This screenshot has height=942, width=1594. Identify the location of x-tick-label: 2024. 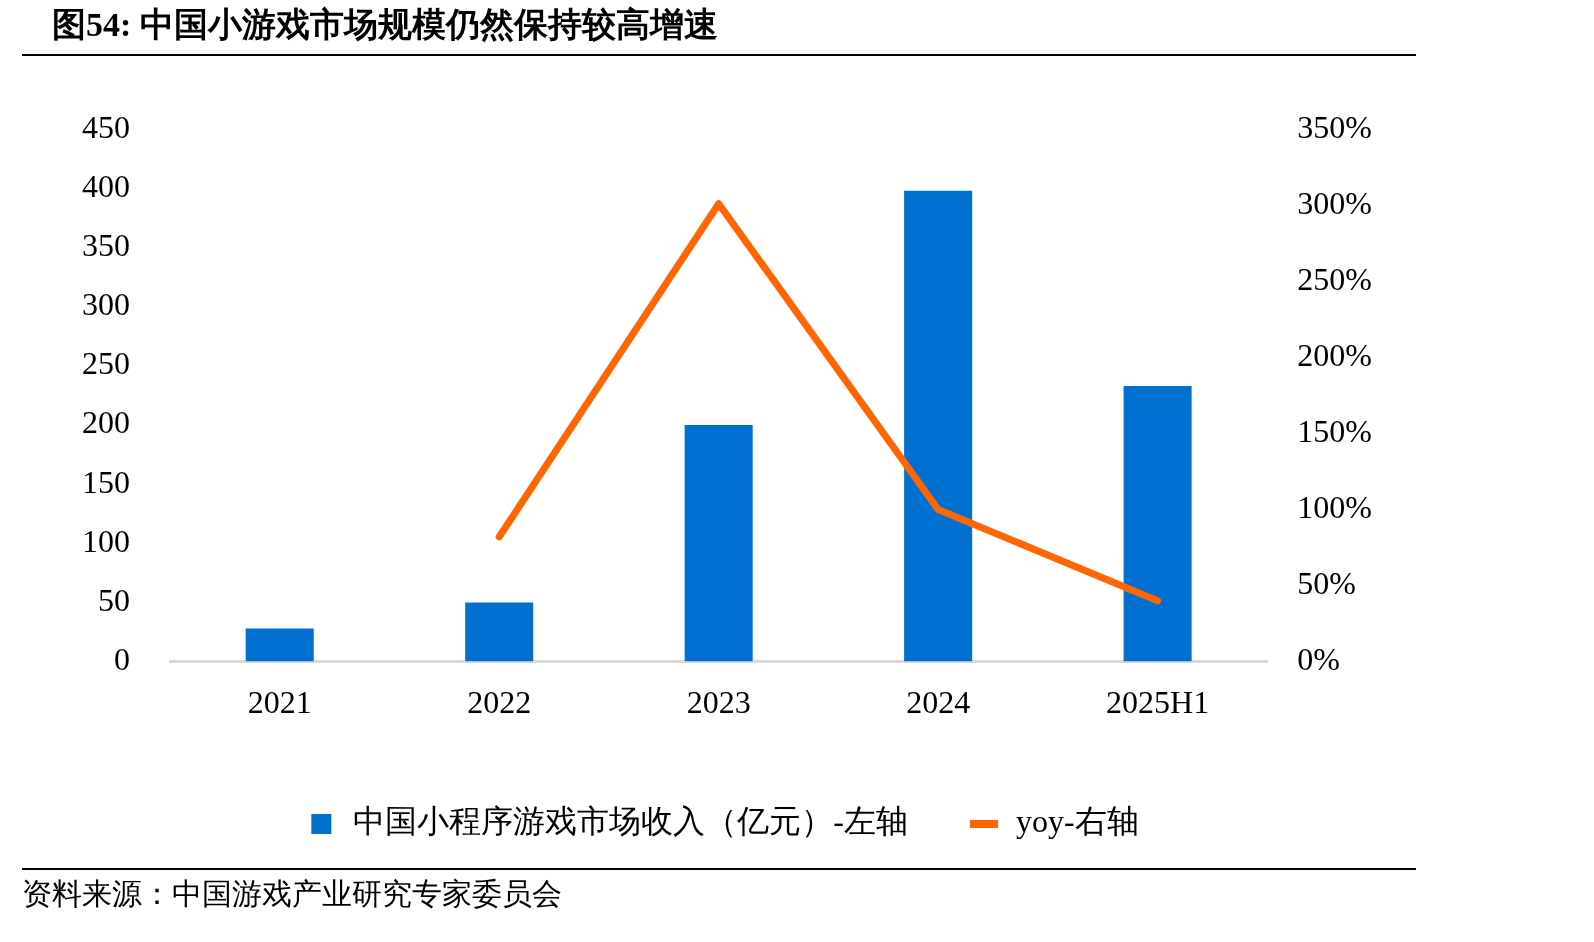
(938, 702).